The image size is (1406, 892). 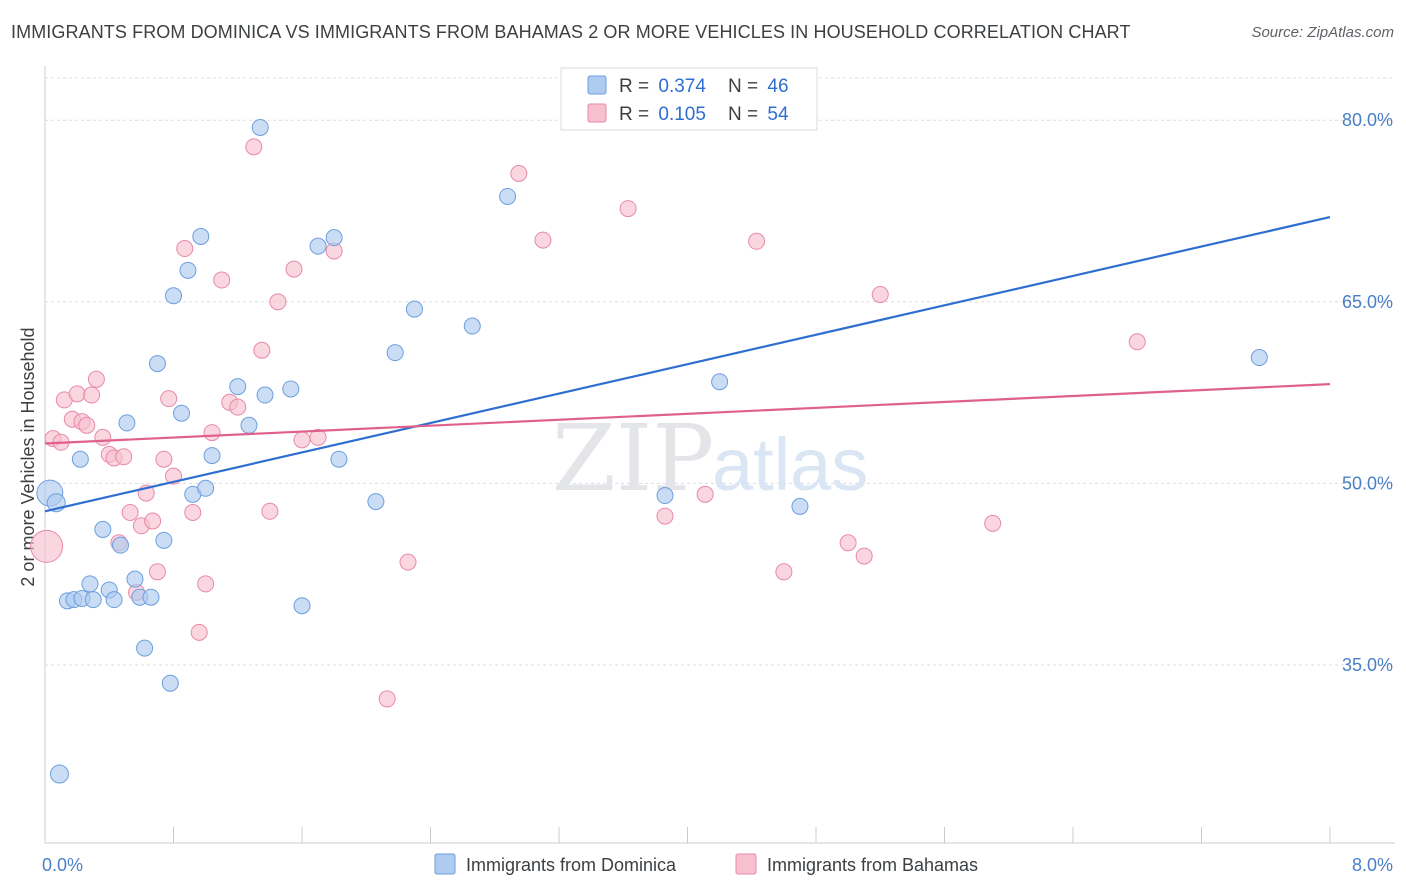 I want to click on bottom-legend-label-dominica: Immigrants from Dominica, so click(x=571, y=865).